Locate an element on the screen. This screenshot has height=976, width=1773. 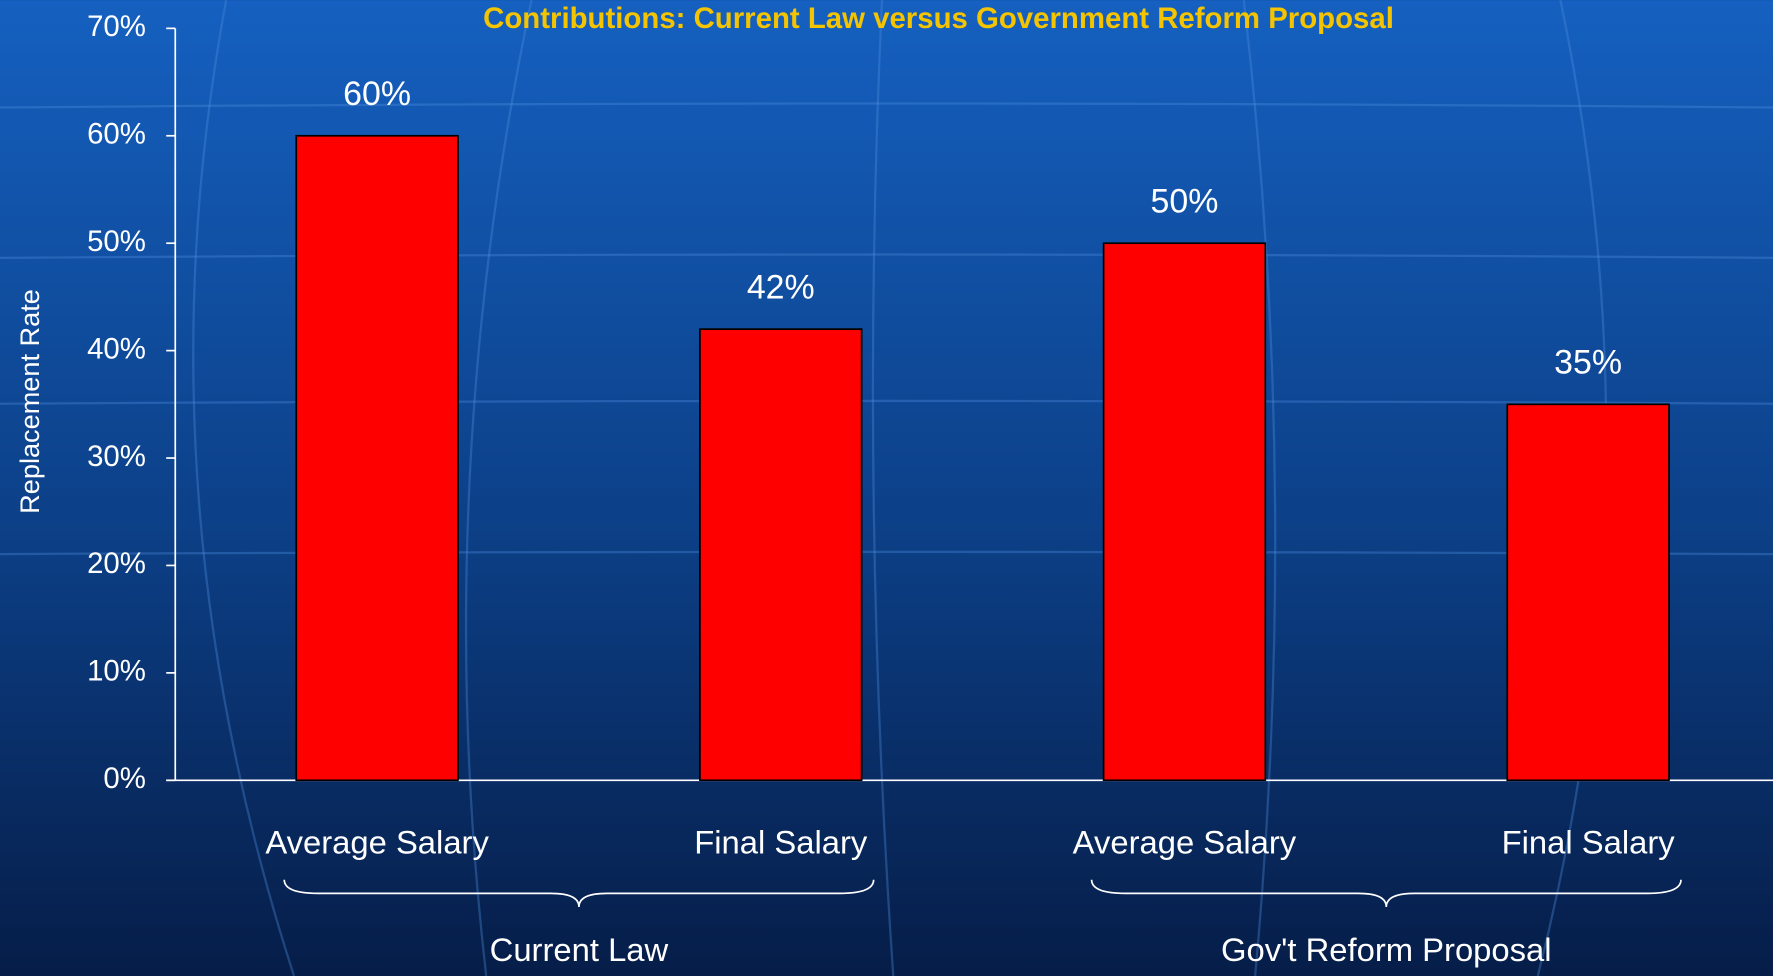
data-label: 50% is located at coordinates (1185, 202).